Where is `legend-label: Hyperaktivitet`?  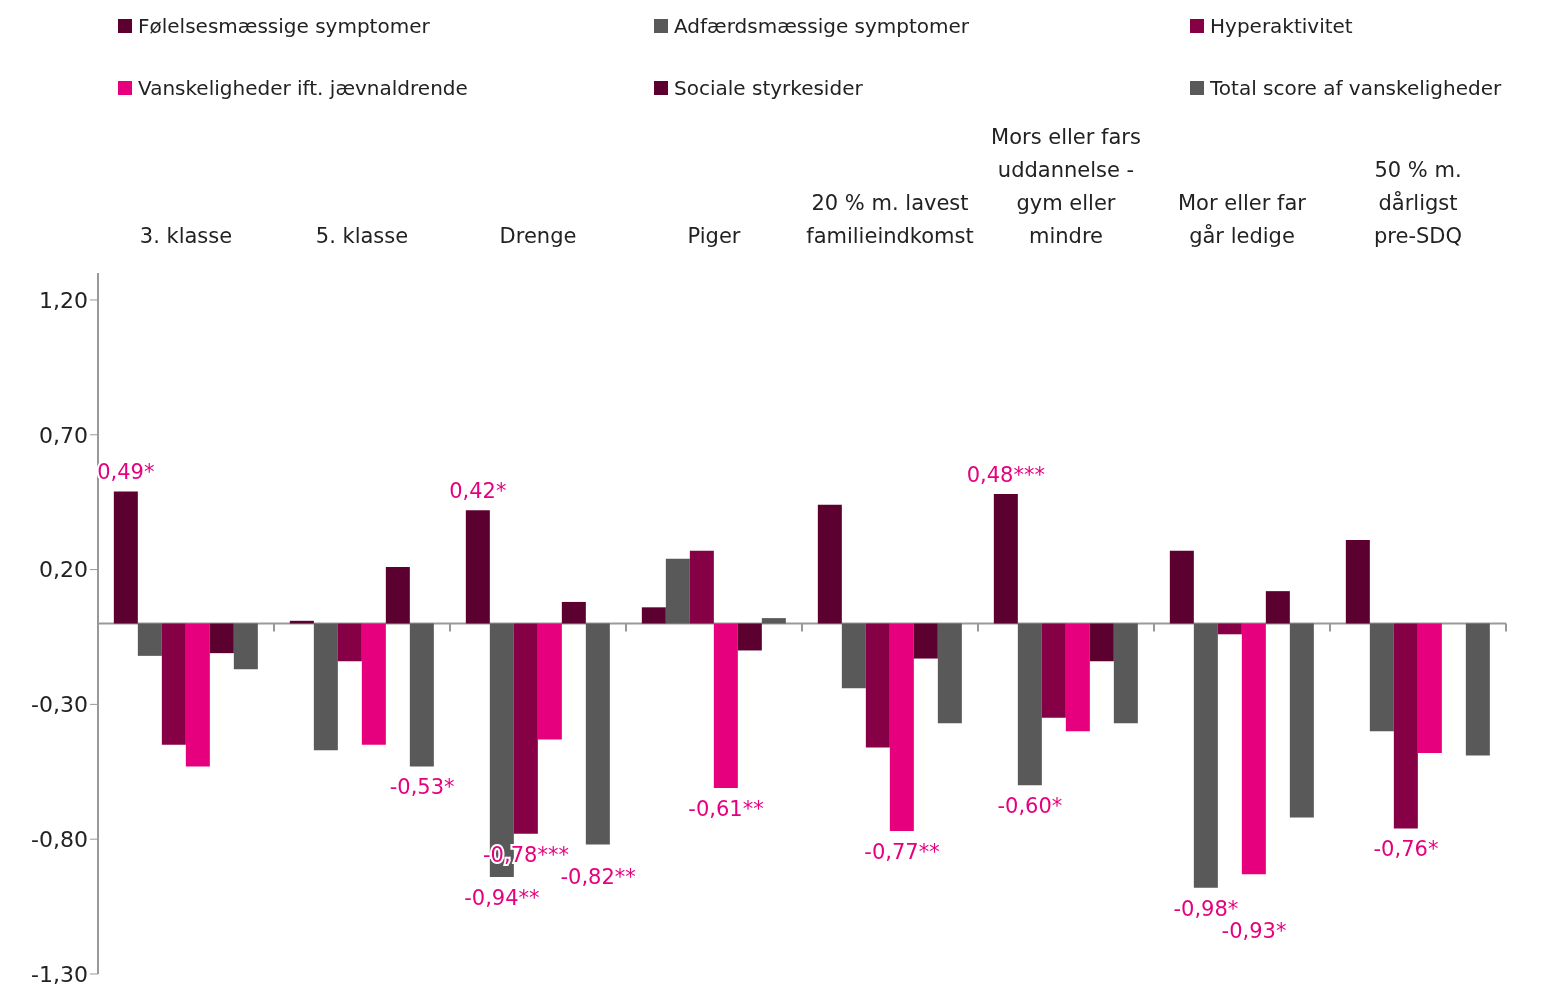 legend-label: Hyperaktivitet is located at coordinates (1281, 26).